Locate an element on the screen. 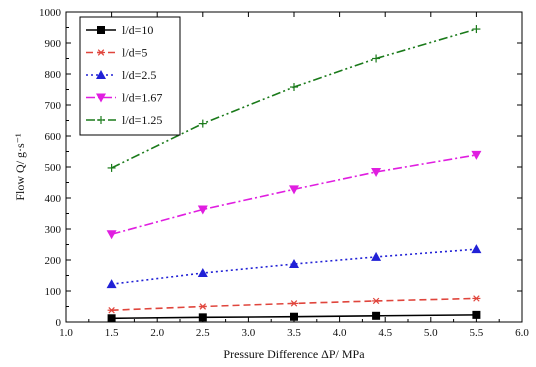  legend: l/d=10 l/d=5 l/d=2.5 l/d=1.67 l/d=1.25 is located at coordinates (130, 76).